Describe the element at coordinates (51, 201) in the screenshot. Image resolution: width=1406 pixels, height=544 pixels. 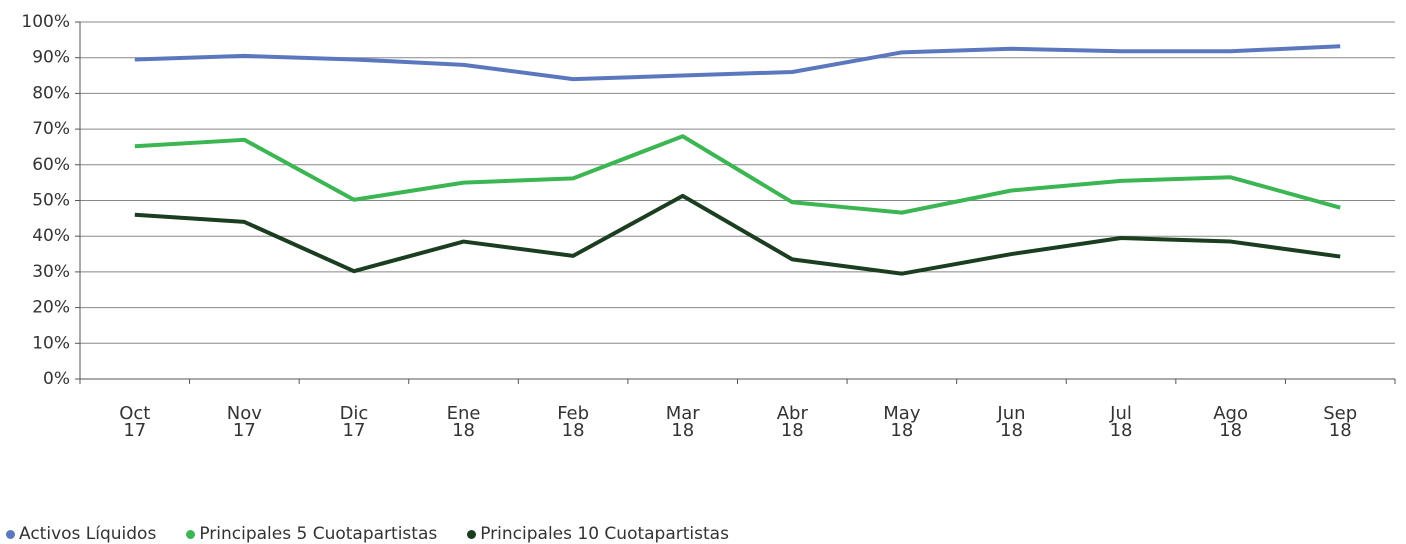
I see `y-tick-label: 50%` at that location.